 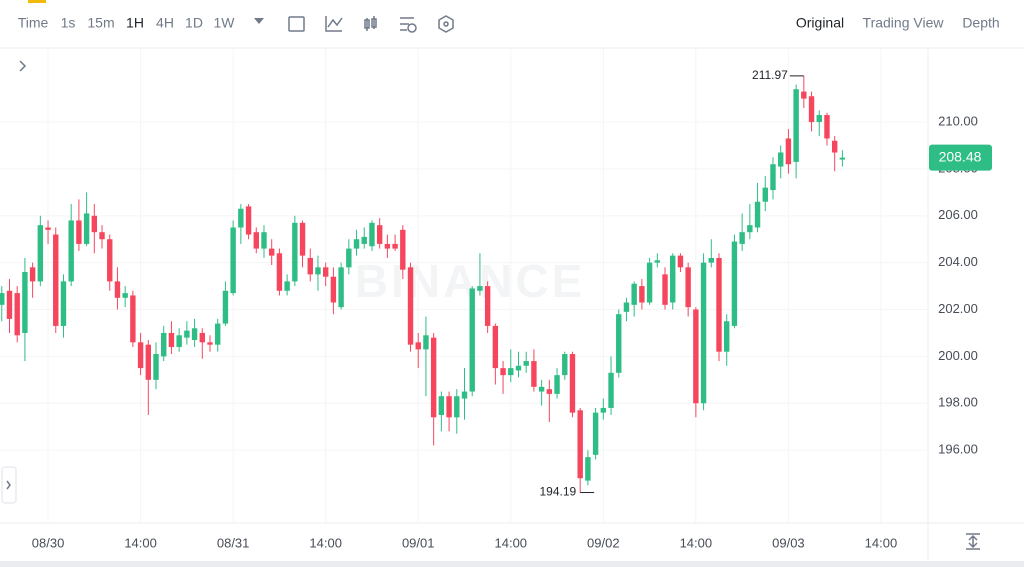 What do you see at coordinates (23, 66) in the screenshot?
I see `expand-arrow` at bounding box center [23, 66].